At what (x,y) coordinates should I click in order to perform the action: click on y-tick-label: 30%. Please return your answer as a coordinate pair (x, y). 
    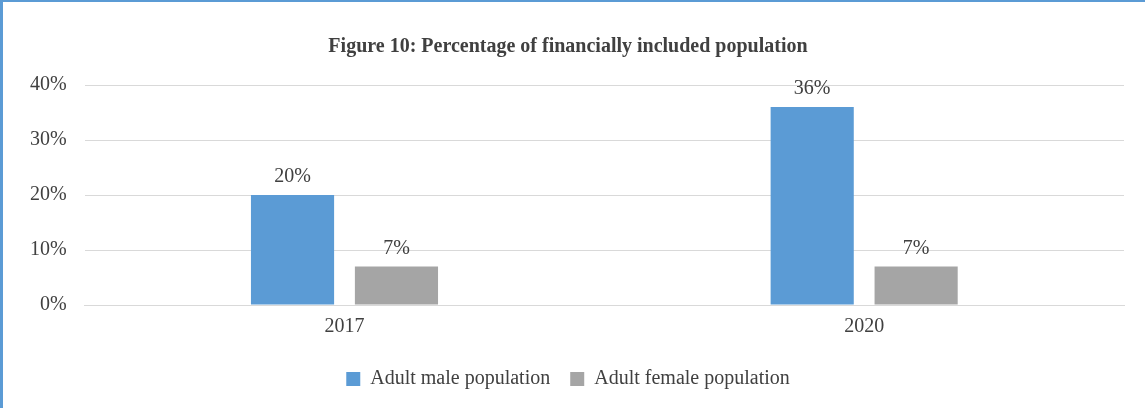
    Looking at the image, I should click on (48, 138).